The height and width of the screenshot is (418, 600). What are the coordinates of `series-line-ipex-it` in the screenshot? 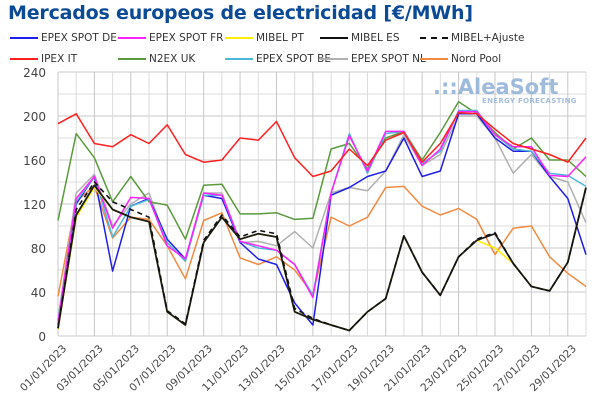 It's located at (322, 144).